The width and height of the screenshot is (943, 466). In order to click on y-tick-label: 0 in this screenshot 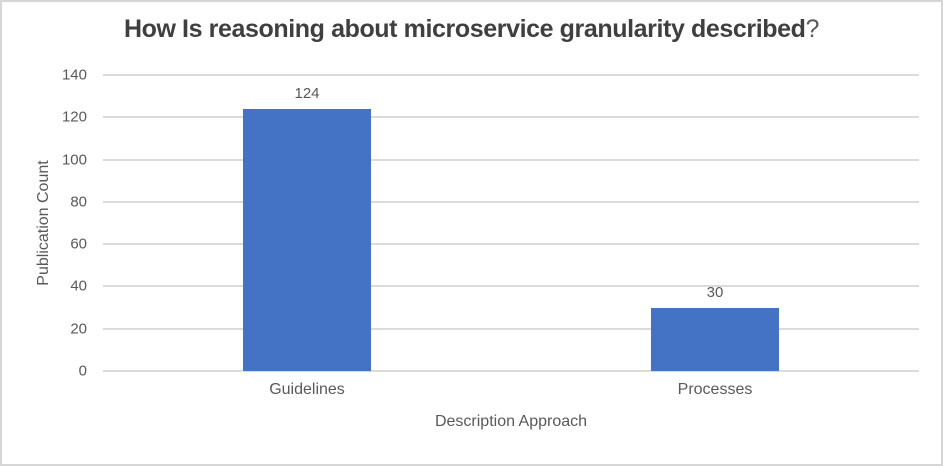, I will do `click(82, 371)`.